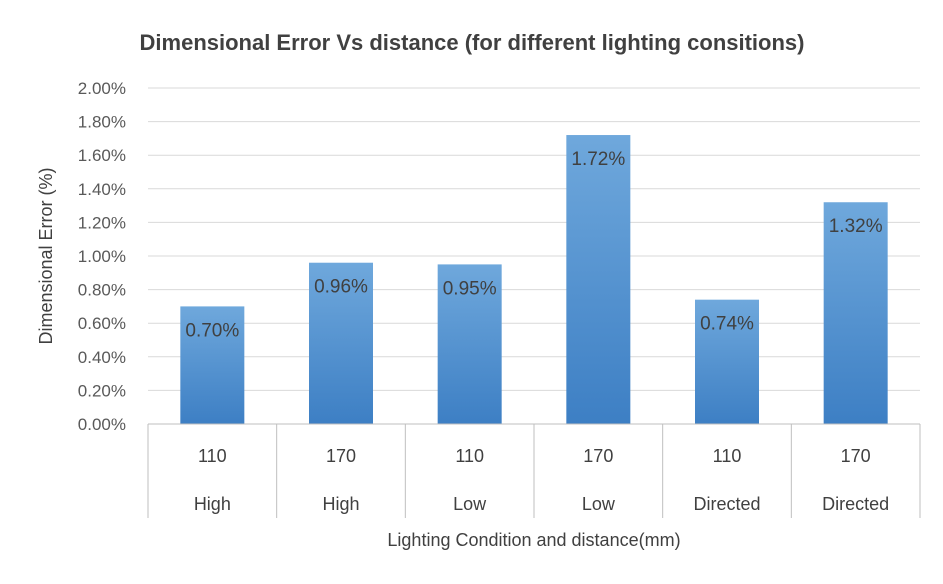  I want to click on y-tick-label: 0.60%, so click(102, 323).